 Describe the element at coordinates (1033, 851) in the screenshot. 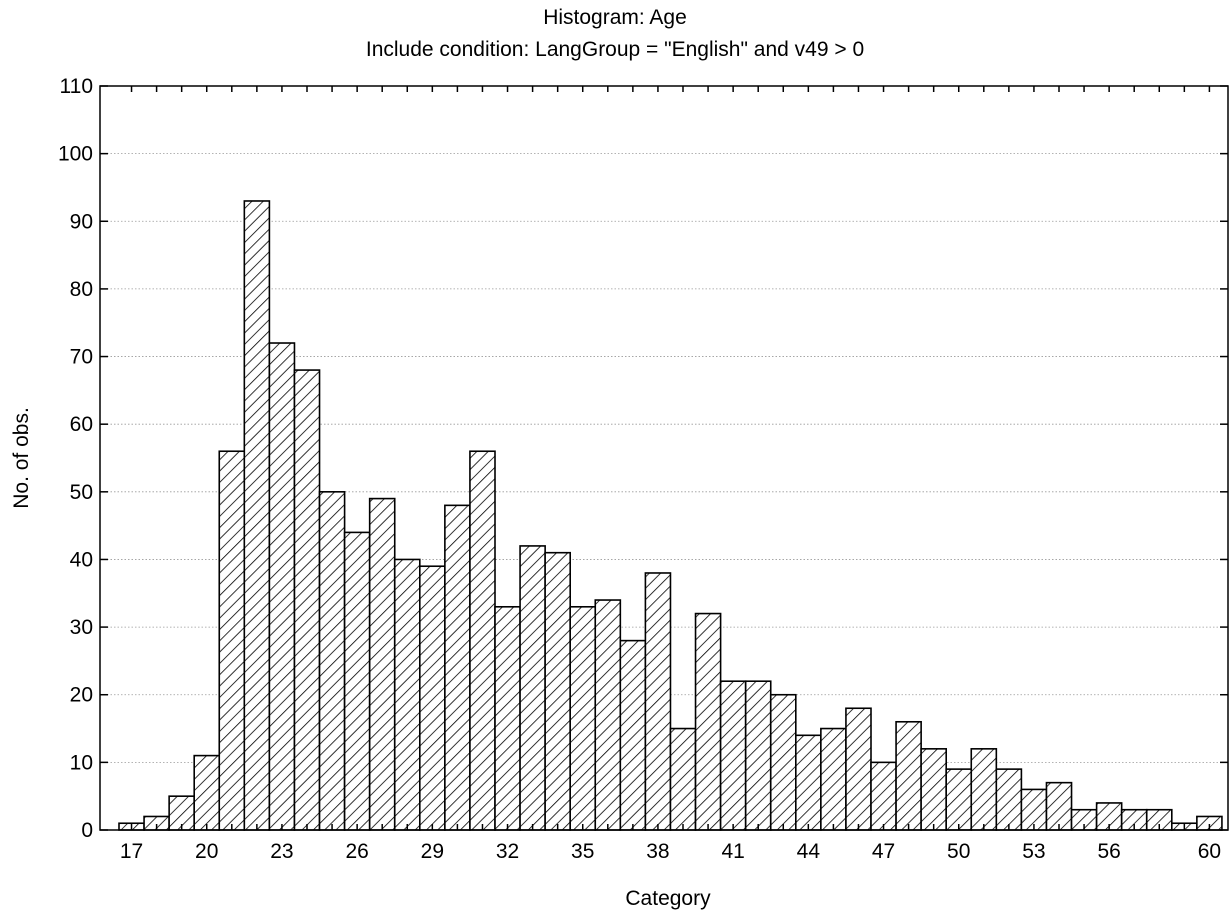

I see `x-tick-label: 53` at that location.